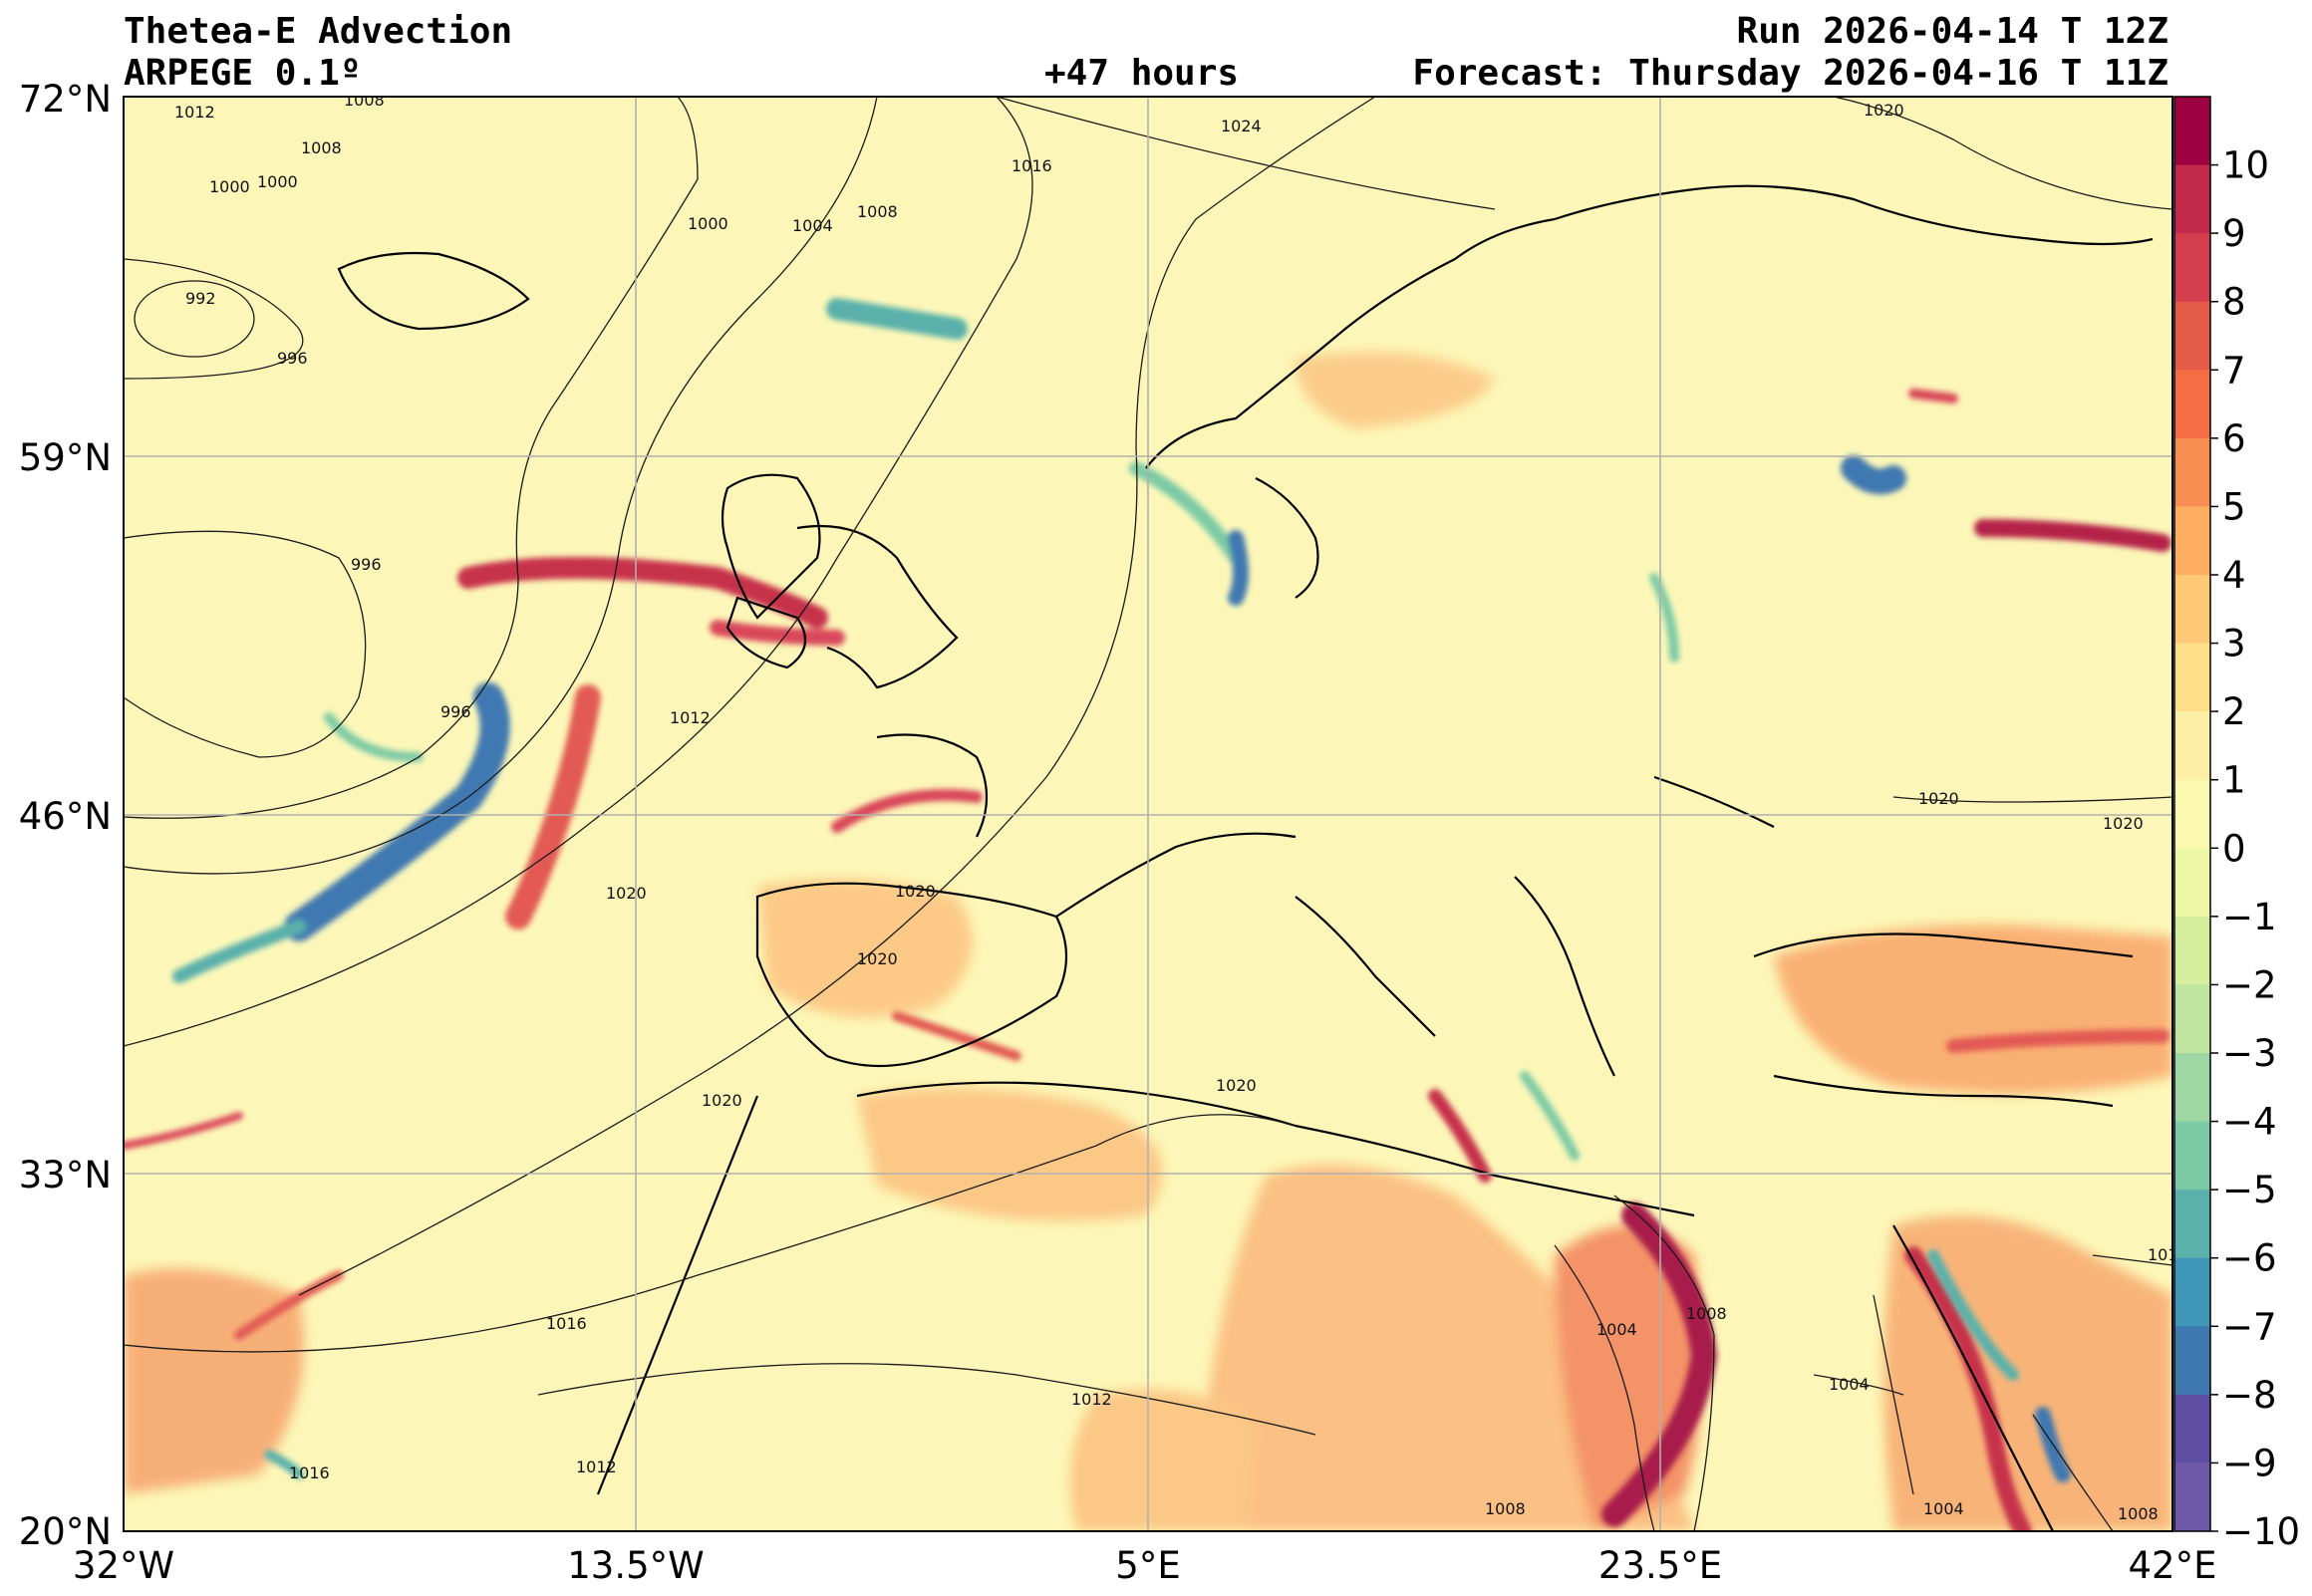 Image resolution: width=2312 pixels, height=1596 pixels. I want to click on colorbar-tick-label: −7, so click(2249, 1326).